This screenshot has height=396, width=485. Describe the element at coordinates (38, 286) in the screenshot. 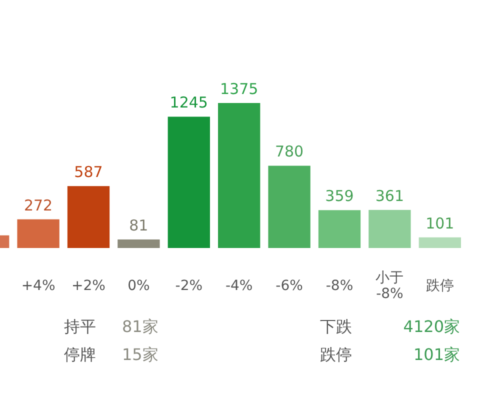

I see `x-tick-label: +4%` at that location.